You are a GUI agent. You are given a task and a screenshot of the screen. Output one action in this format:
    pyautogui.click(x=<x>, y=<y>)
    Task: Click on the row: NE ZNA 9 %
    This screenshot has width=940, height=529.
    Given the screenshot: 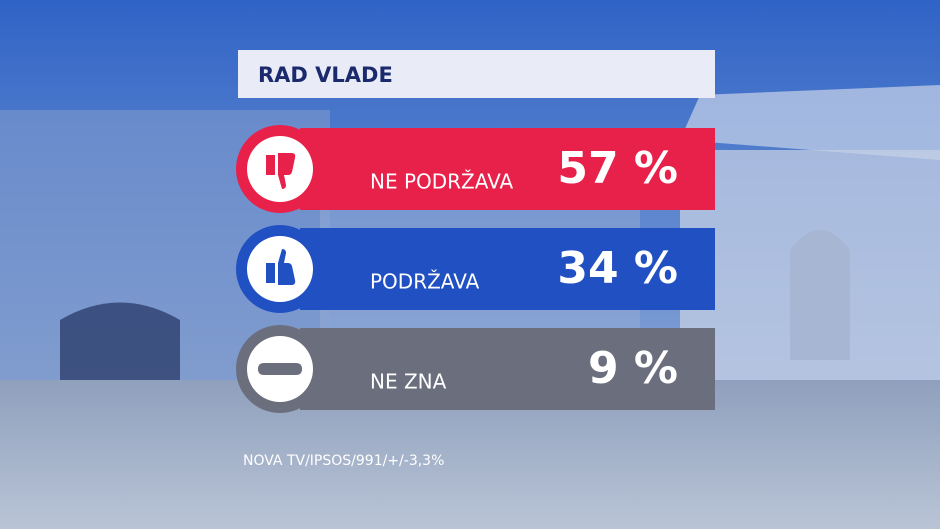 What is the action you would take?
    pyautogui.click(x=475, y=369)
    